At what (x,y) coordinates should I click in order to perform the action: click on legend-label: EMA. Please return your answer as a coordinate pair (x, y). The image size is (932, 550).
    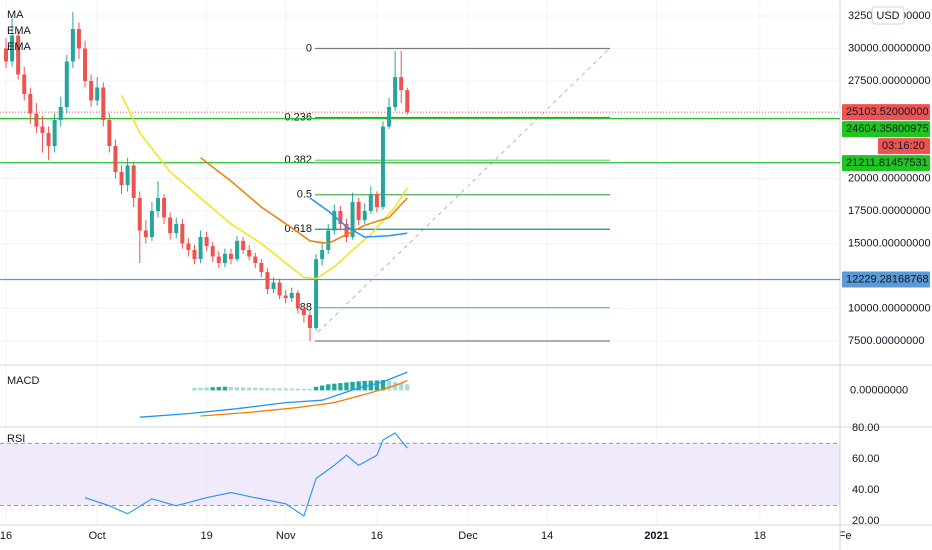
    Looking at the image, I should click on (19, 47).